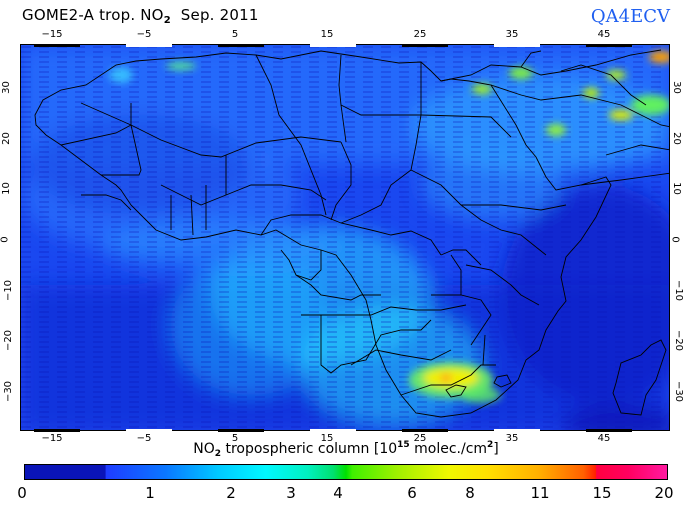 This screenshot has height=507, width=692. I want to click on title-date: Sep. 2011, so click(219, 15).